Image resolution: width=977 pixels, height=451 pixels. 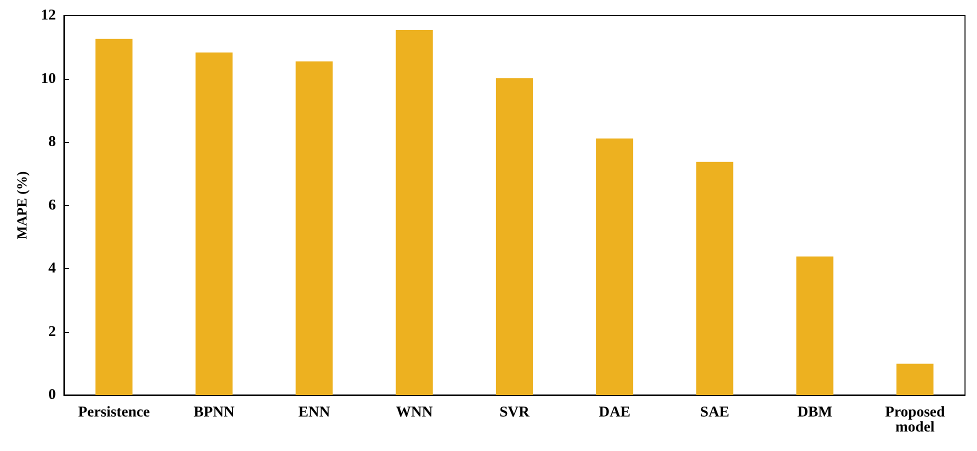 I want to click on x-tick-label: SVR, so click(x=514, y=412).